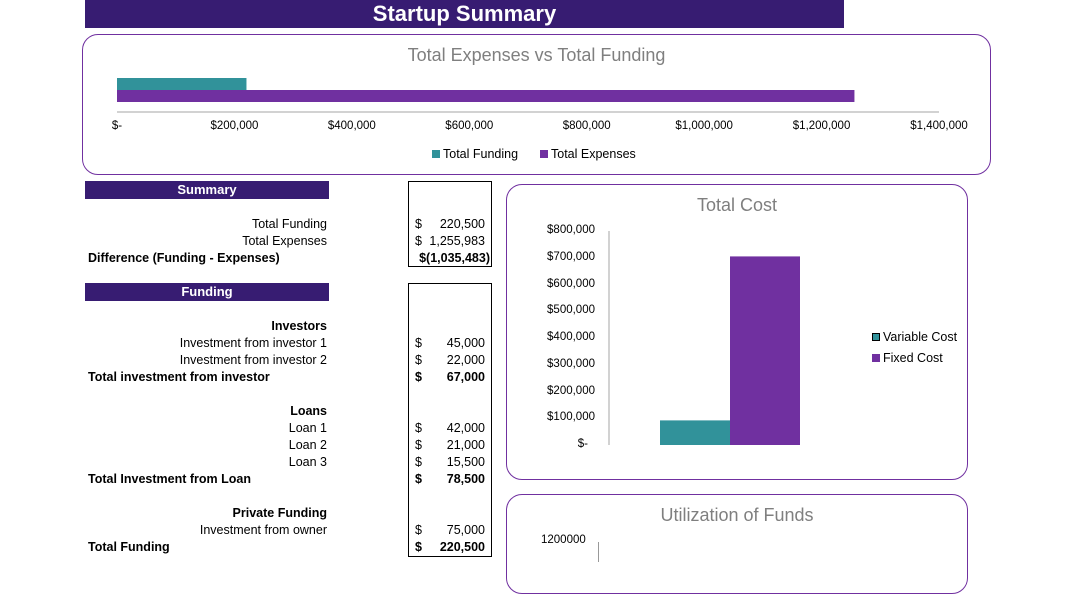  What do you see at coordinates (920, 337) in the screenshot?
I see `legend-label: Variable Cost` at bounding box center [920, 337].